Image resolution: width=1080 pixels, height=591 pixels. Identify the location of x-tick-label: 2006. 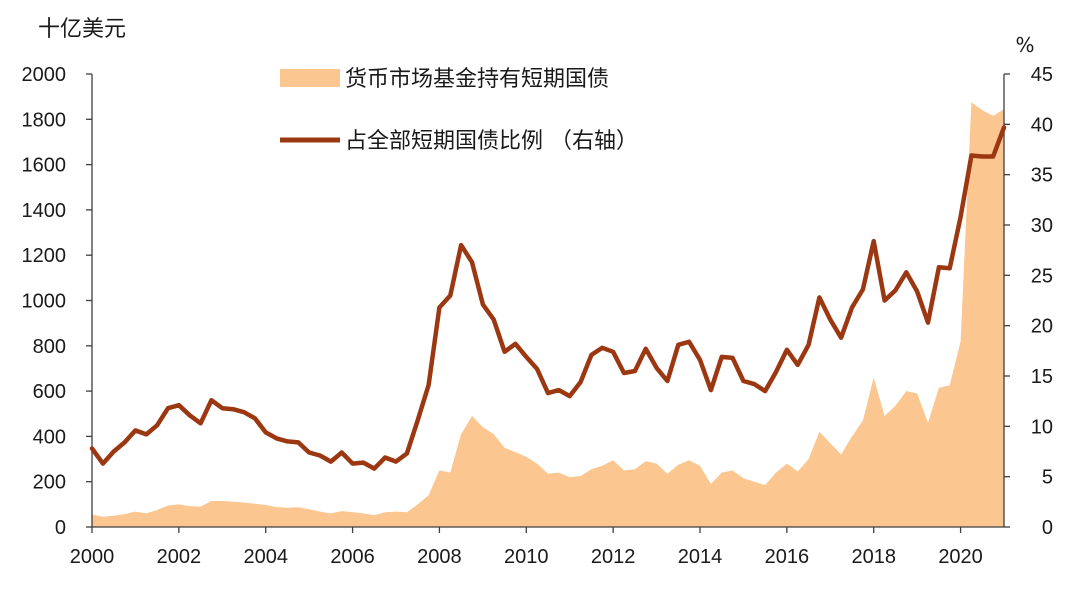
(352, 557).